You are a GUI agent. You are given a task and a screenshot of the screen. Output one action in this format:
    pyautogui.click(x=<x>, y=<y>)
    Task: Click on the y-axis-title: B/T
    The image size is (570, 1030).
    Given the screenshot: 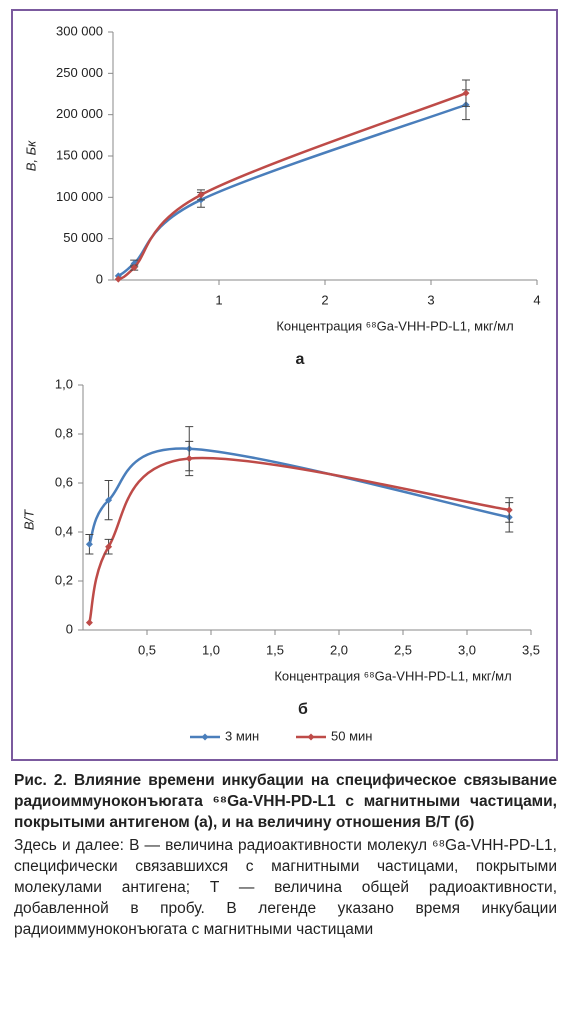 What is the action you would take?
    pyautogui.click(x=28, y=519)
    